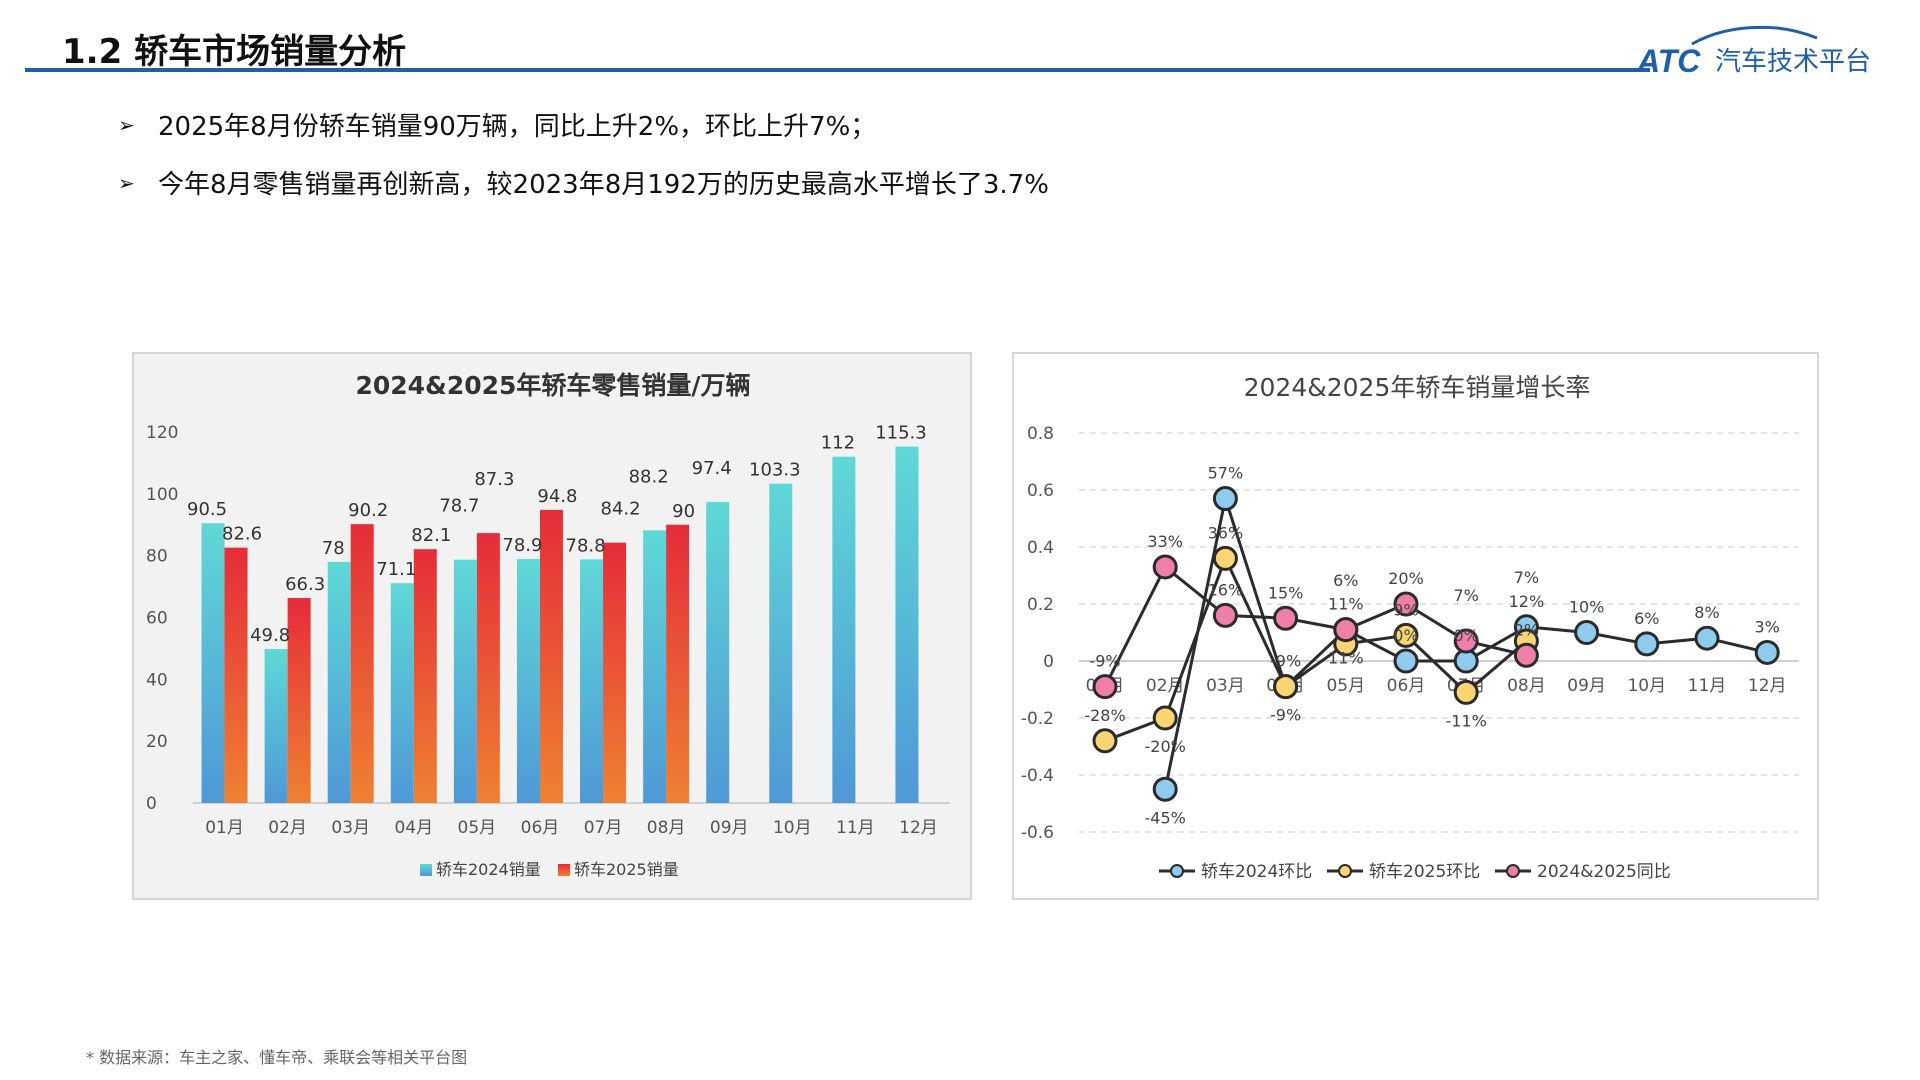  I want to click on data-label: 10%, so click(1587, 607).